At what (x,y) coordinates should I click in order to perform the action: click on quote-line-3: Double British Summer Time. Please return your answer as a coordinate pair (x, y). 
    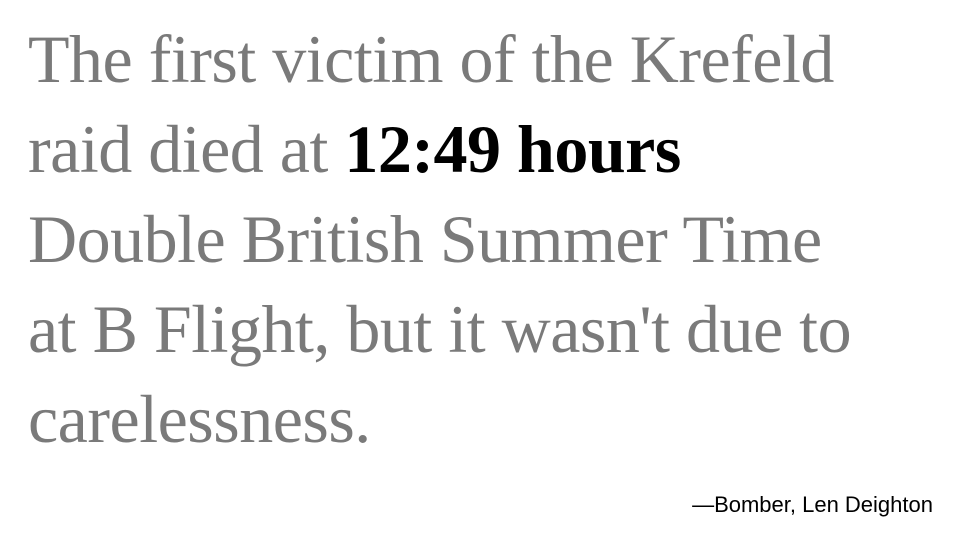
    Looking at the image, I should click on (425, 239).